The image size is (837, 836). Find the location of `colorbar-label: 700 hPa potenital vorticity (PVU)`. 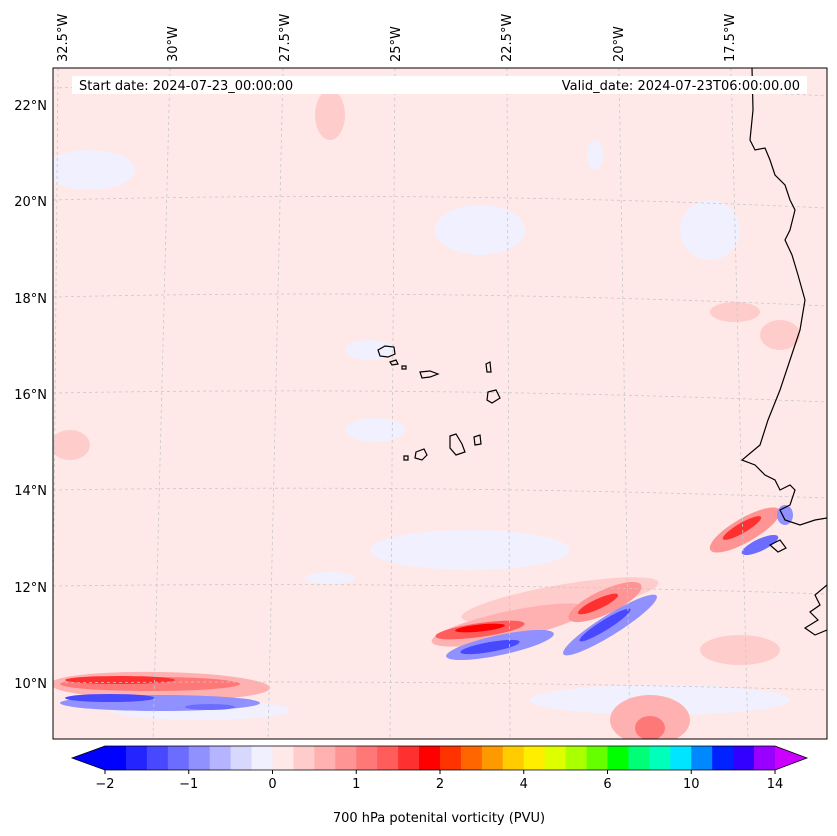

colorbar-label: 700 hPa potenital vorticity (PVU) is located at coordinates (439, 818).